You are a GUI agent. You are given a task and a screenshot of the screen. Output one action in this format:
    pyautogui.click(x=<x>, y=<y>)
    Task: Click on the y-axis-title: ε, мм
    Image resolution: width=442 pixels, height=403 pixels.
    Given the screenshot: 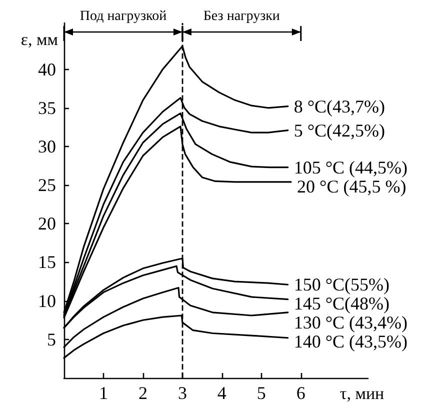 What is the action you would take?
    pyautogui.click(x=39, y=39)
    